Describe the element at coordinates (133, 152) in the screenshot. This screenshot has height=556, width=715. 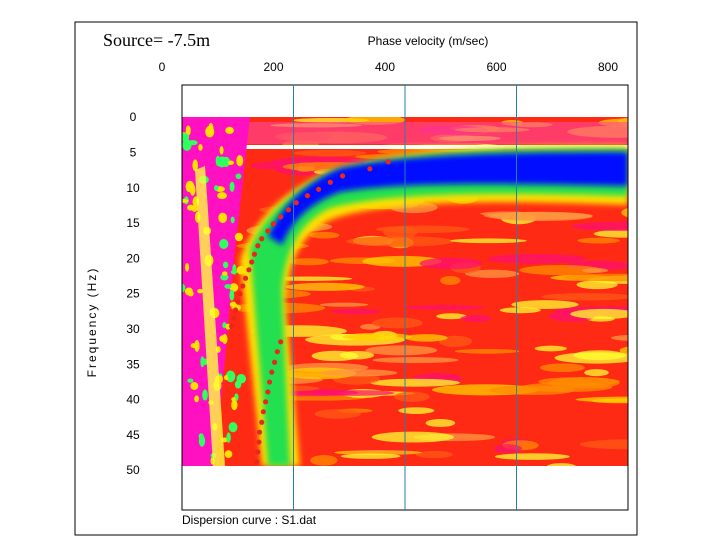
I see `y-tick-label: 5` at that location.